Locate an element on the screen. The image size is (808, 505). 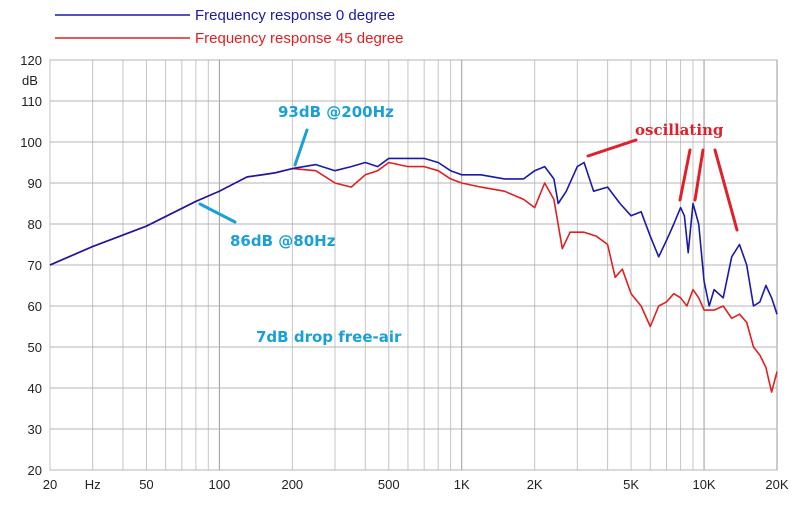
y-tick-label: 60 is located at coordinates (35, 306).